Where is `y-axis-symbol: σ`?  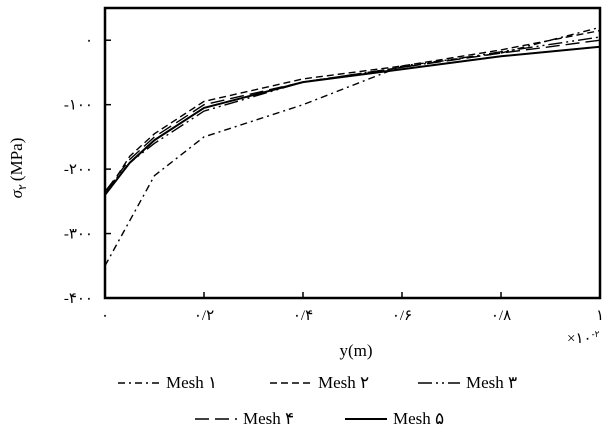
y-axis-symbol: σ is located at coordinates (16, 193).